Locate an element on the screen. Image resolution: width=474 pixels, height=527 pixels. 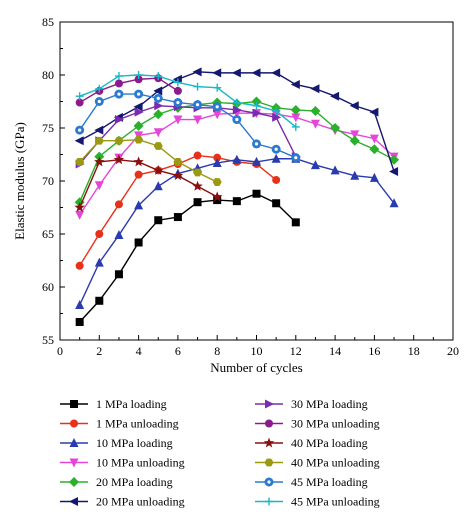
legend-item: 45 MPa loading is located at coordinates (311, 482).